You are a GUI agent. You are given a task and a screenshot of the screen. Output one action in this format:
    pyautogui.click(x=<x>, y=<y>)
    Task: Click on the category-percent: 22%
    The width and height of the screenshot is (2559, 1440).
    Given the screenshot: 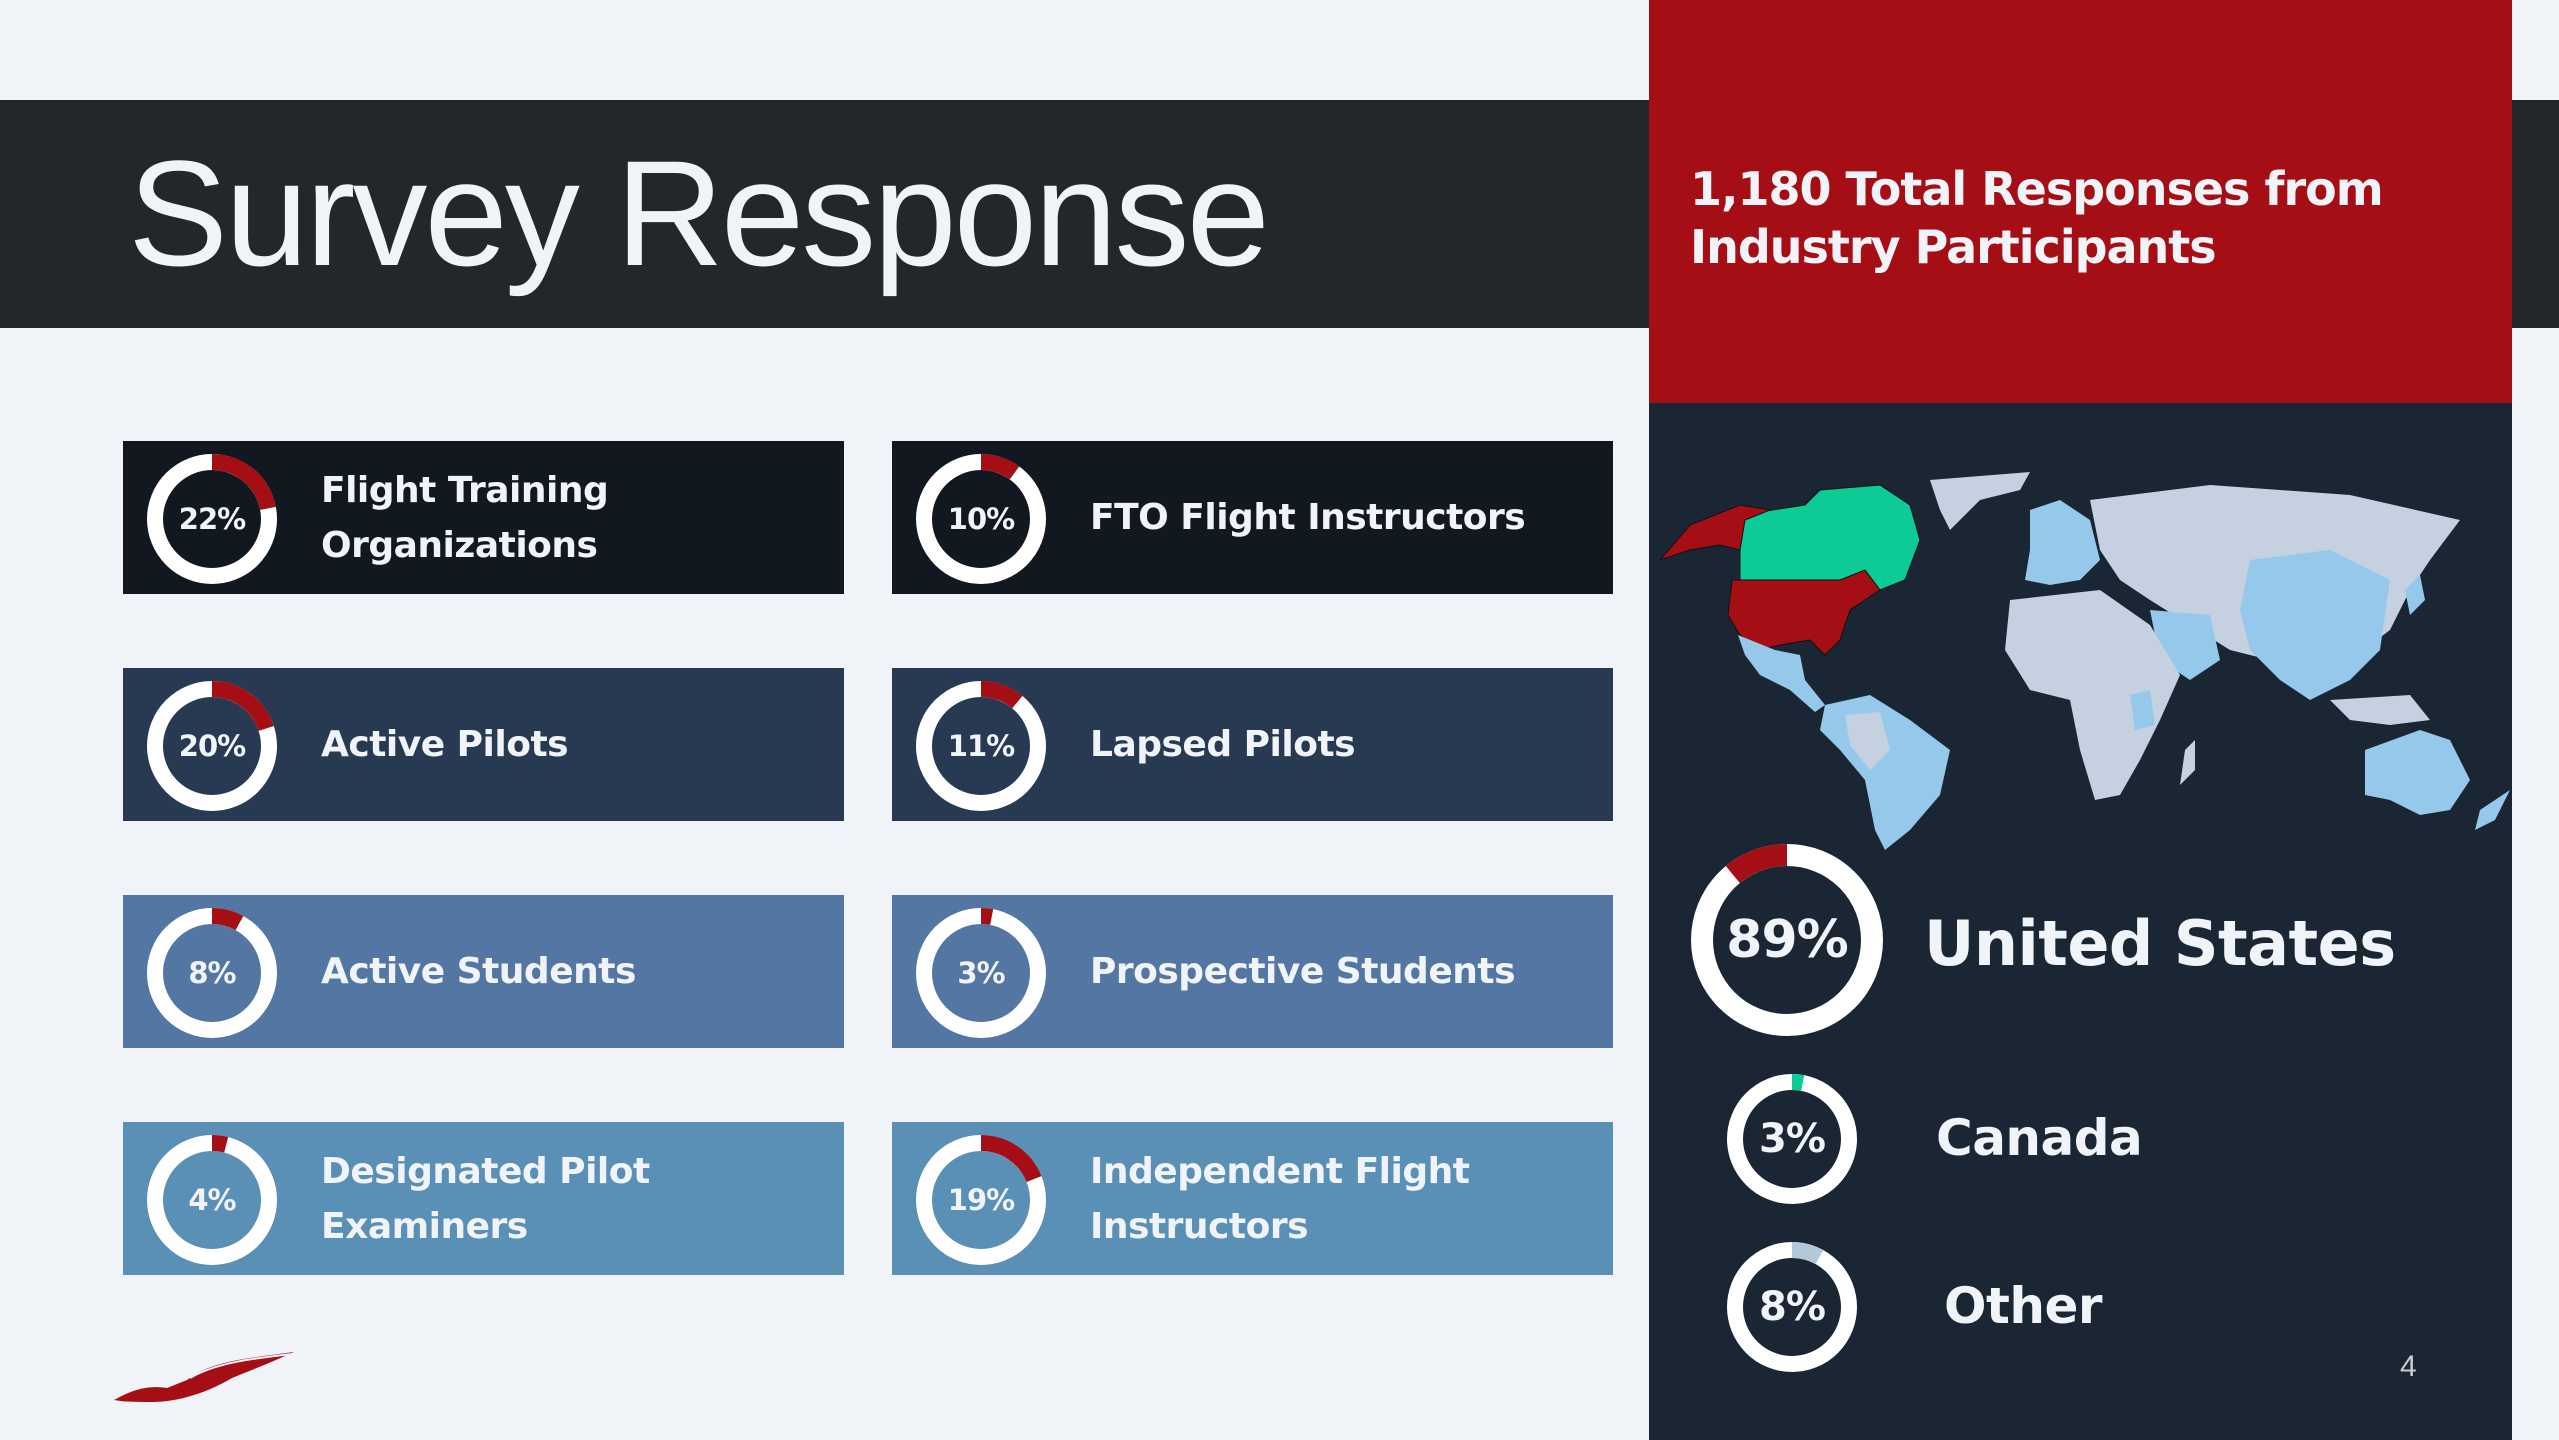 What is the action you would take?
    pyautogui.click(x=212, y=519)
    